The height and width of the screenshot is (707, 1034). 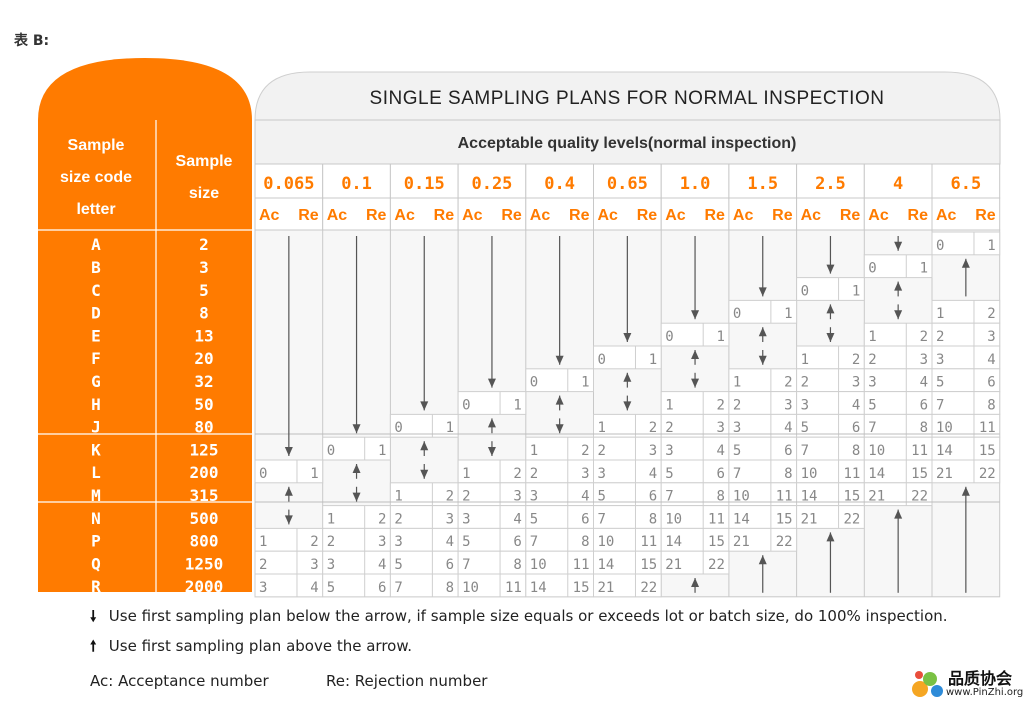 I want to click on re-value: 1, so click(x=585, y=383).